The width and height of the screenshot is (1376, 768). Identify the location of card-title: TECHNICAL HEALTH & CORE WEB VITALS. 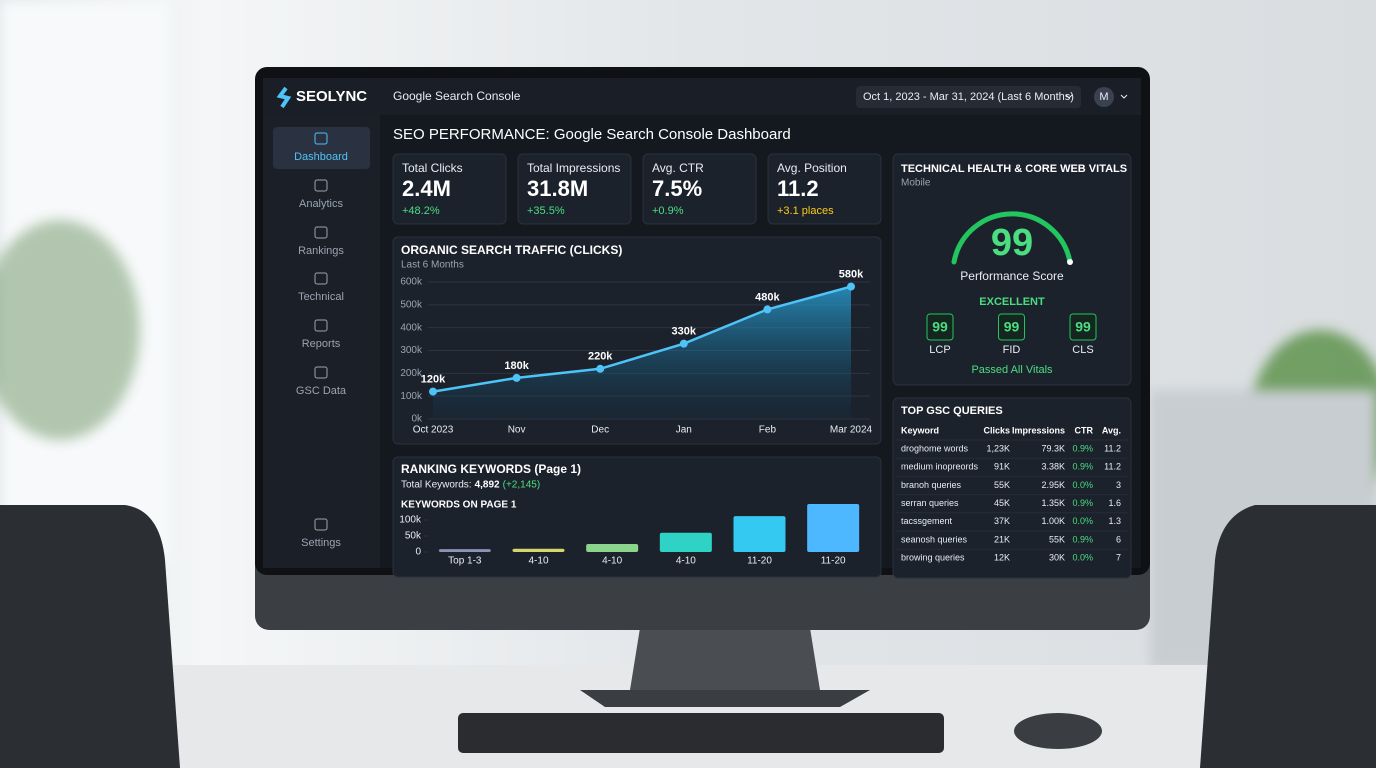
(1014, 169).